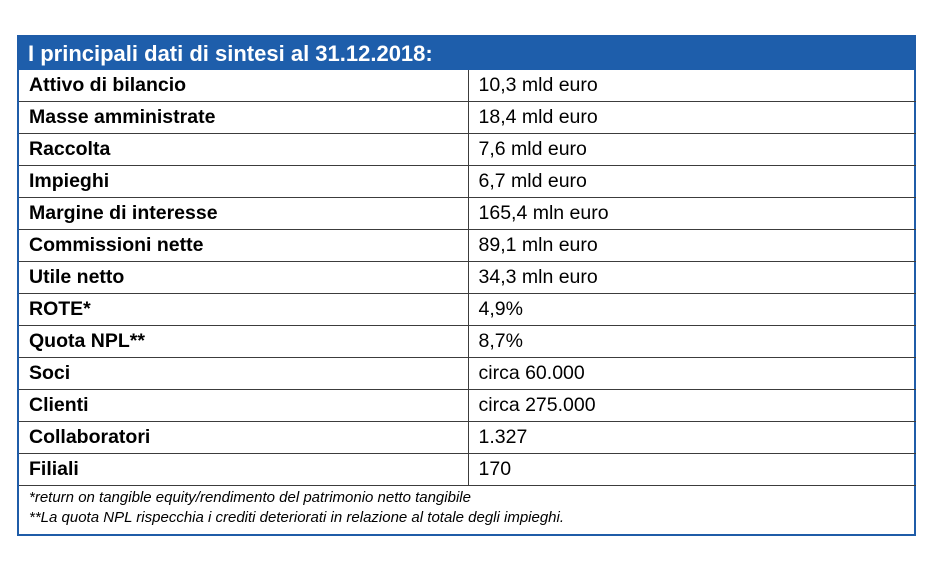 This screenshot has height=570, width=940. I want to click on row-label: Collaboratori, so click(244, 437).